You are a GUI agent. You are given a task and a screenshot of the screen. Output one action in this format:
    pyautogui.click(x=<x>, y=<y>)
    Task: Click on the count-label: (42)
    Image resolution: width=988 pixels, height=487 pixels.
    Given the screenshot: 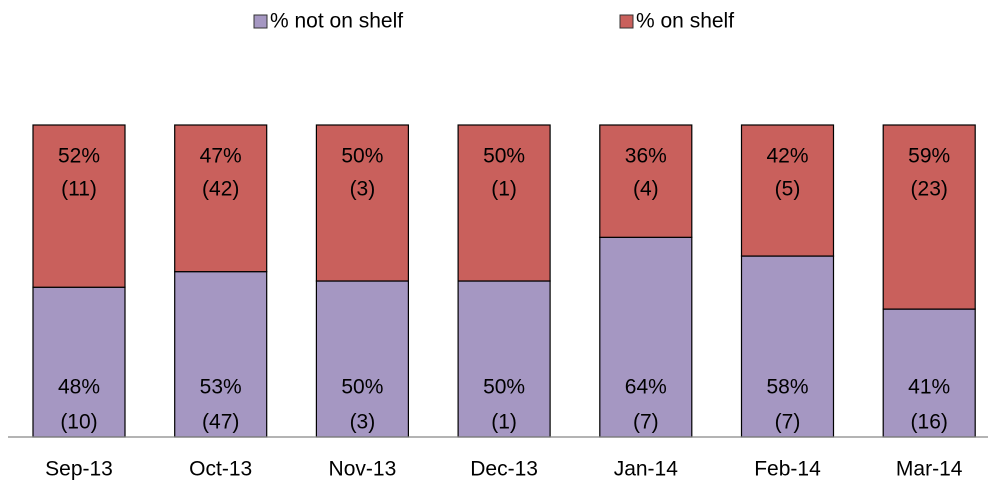 What is the action you would take?
    pyautogui.click(x=220, y=189)
    